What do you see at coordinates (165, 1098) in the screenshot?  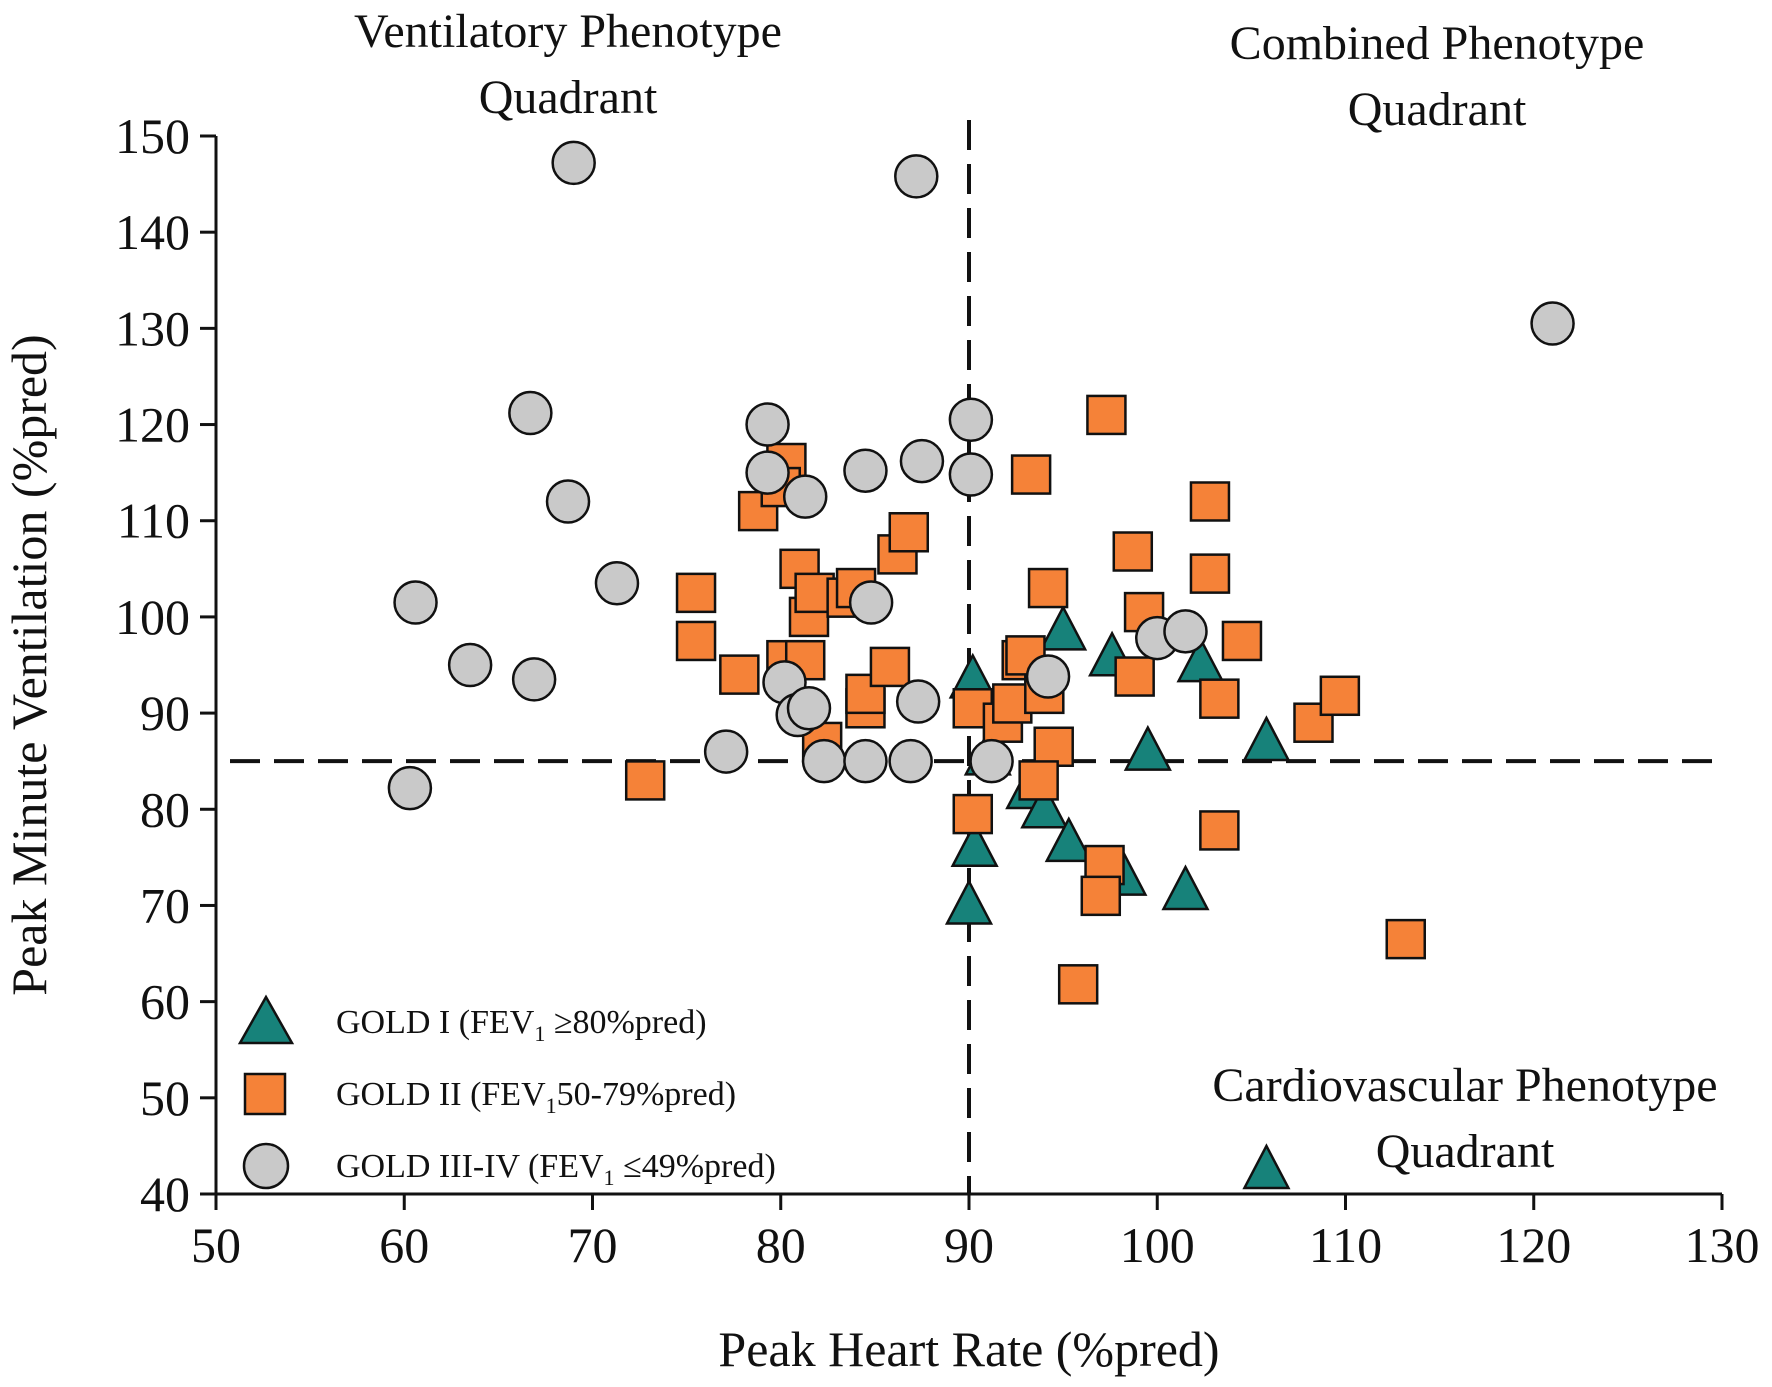 I see `y-tick-label: 50` at bounding box center [165, 1098].